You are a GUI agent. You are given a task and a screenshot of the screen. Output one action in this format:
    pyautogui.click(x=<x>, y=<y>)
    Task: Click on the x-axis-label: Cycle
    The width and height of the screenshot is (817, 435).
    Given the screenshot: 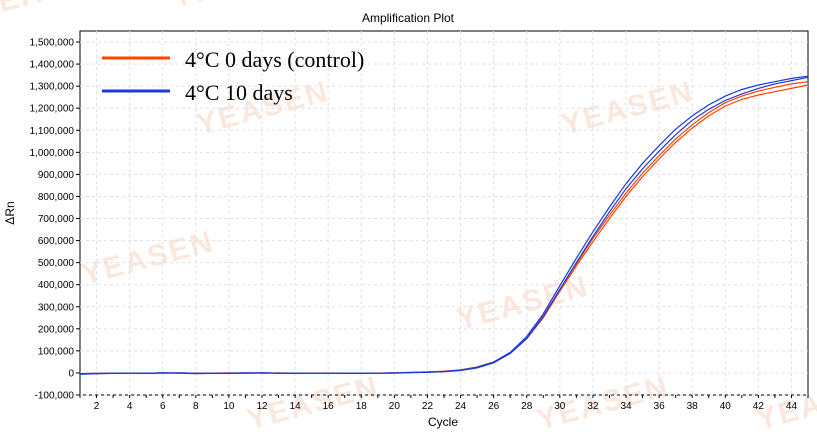 What is the action you would take?
    pyautogui.click(x=443, y=422)
    